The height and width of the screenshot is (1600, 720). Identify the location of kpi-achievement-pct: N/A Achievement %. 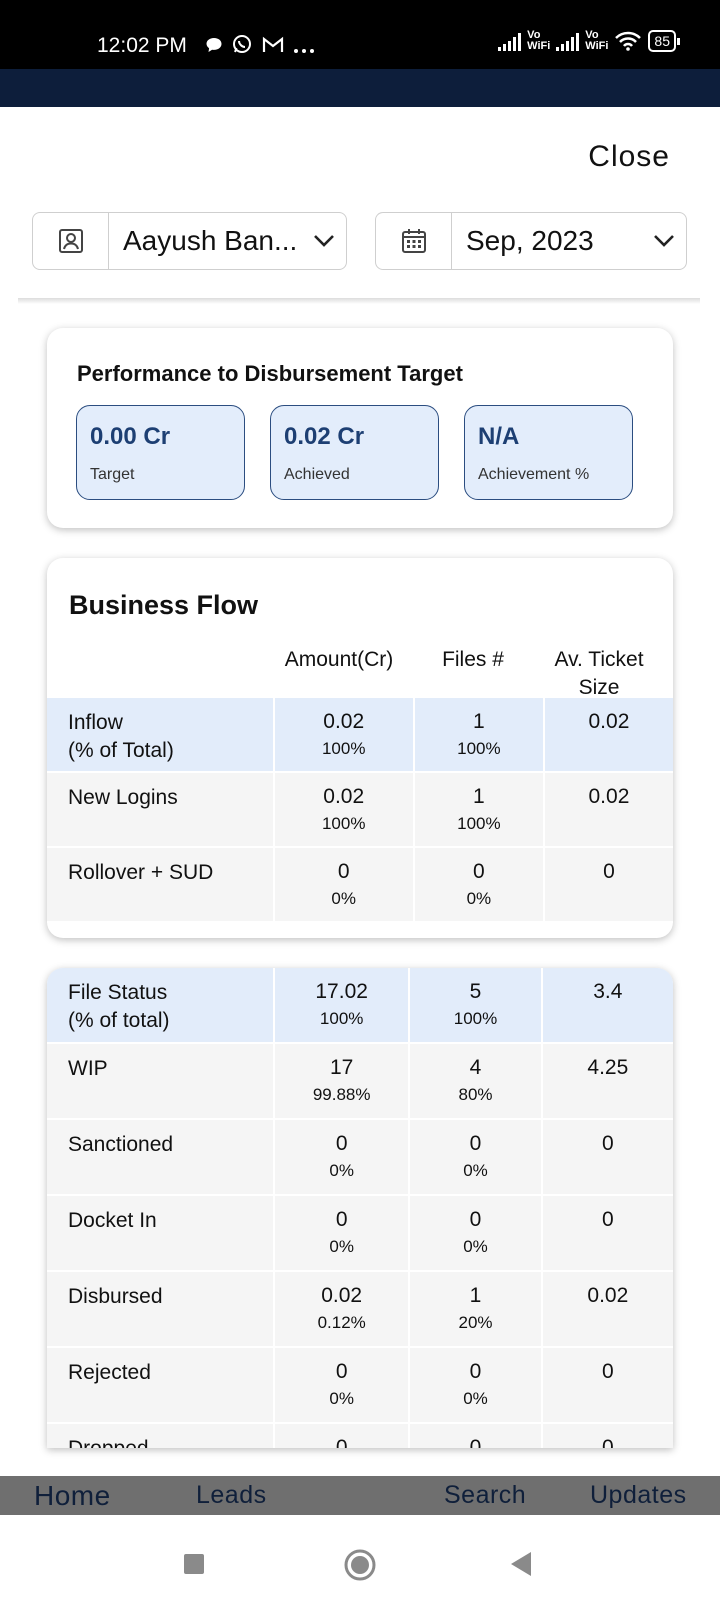
(548, 452).